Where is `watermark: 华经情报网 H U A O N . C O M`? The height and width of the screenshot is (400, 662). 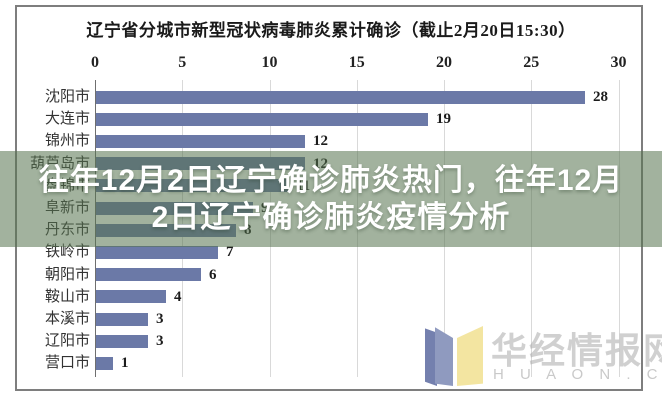
watermark: 华经情报网 H U A O N . C O M is located at coordinates (543, 355).